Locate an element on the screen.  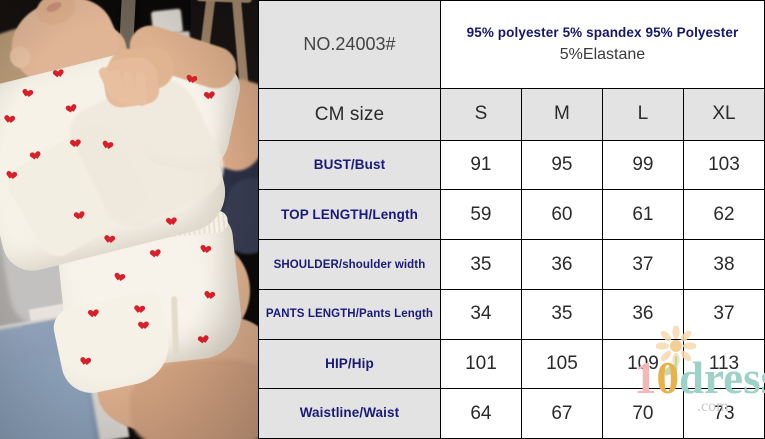
size-header-m: M is located at coordinates (561, 114).